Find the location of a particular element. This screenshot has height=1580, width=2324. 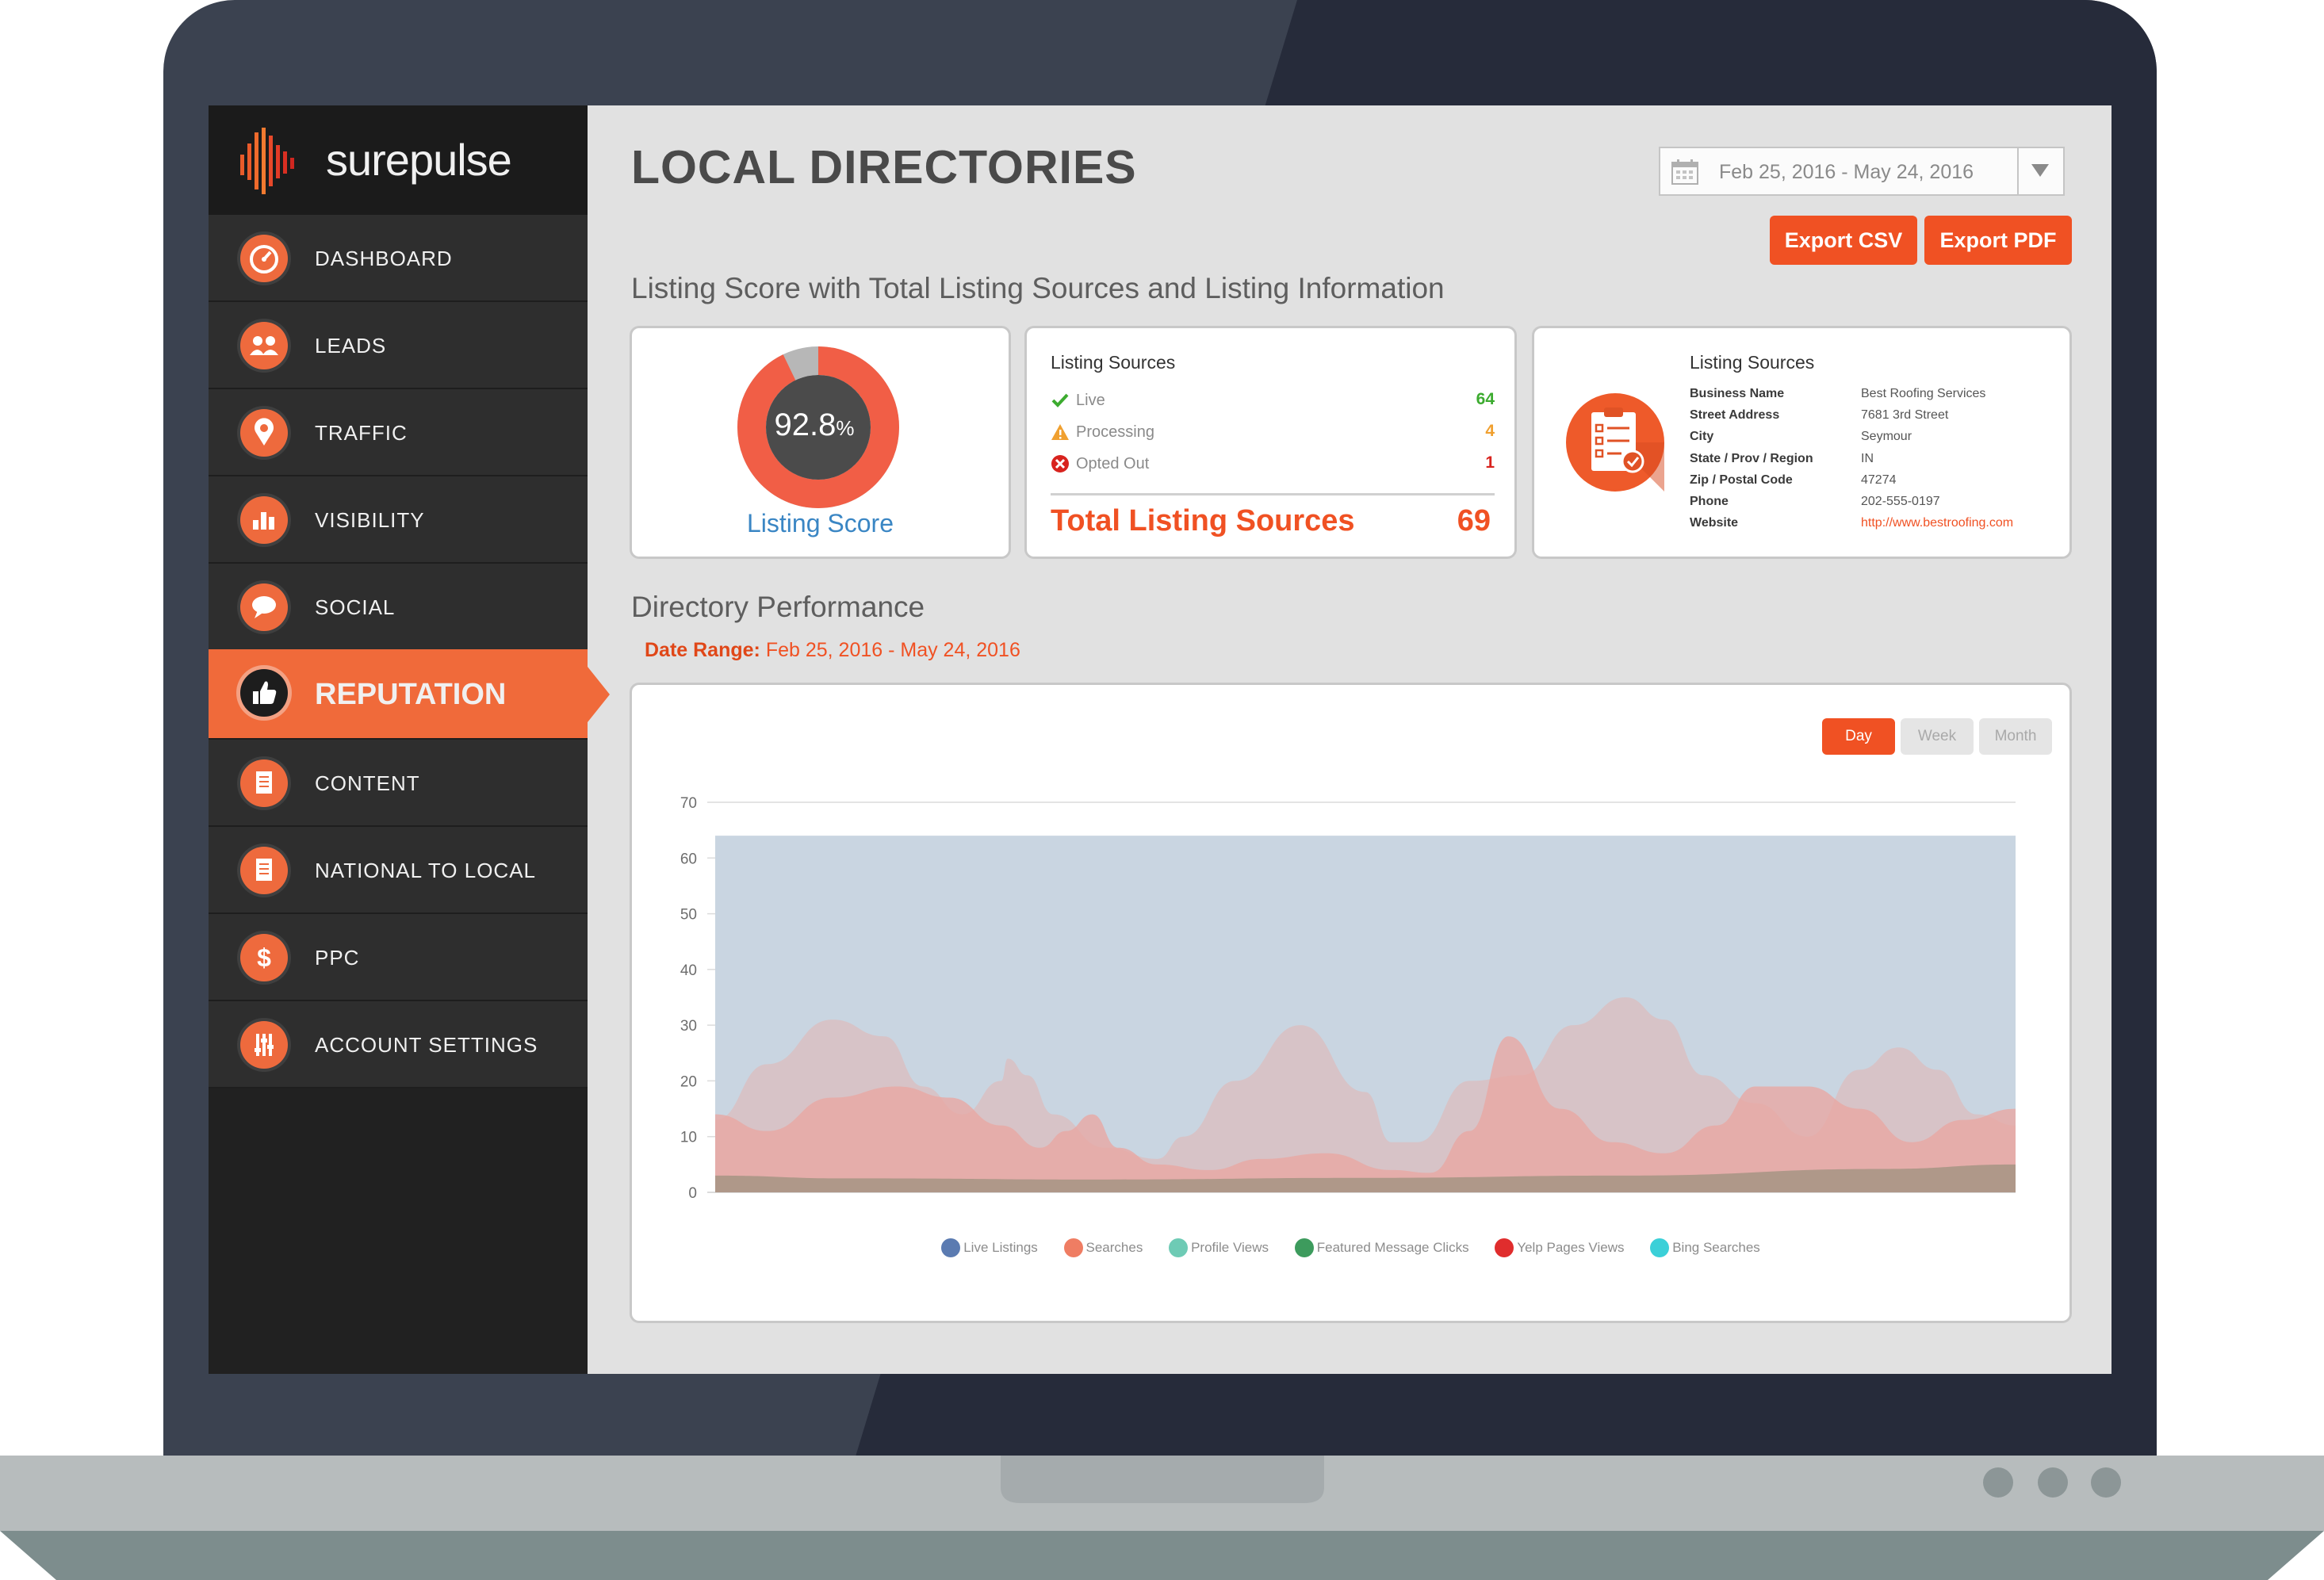

info-key: Phone is located at coordinates (1709, 501).